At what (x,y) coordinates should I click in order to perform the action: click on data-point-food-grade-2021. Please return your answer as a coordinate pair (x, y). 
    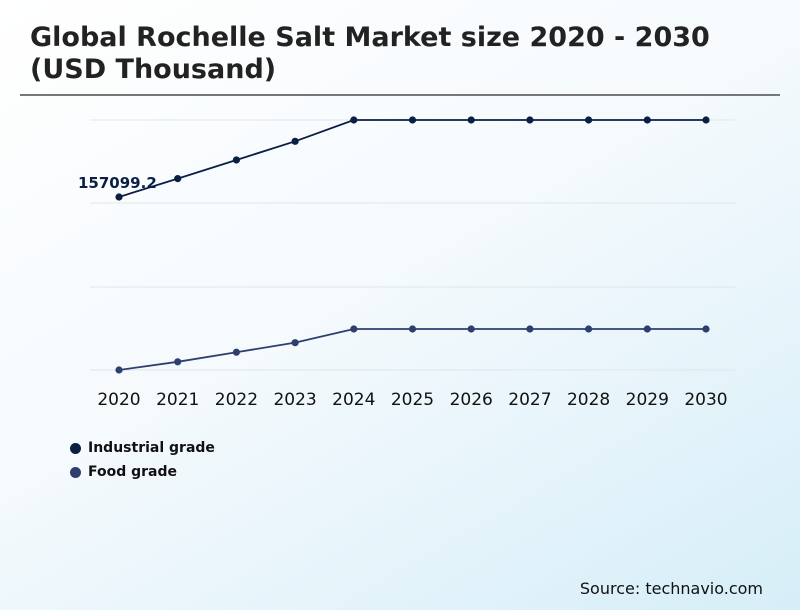
    Looking at the image, I should click on (178, 362).